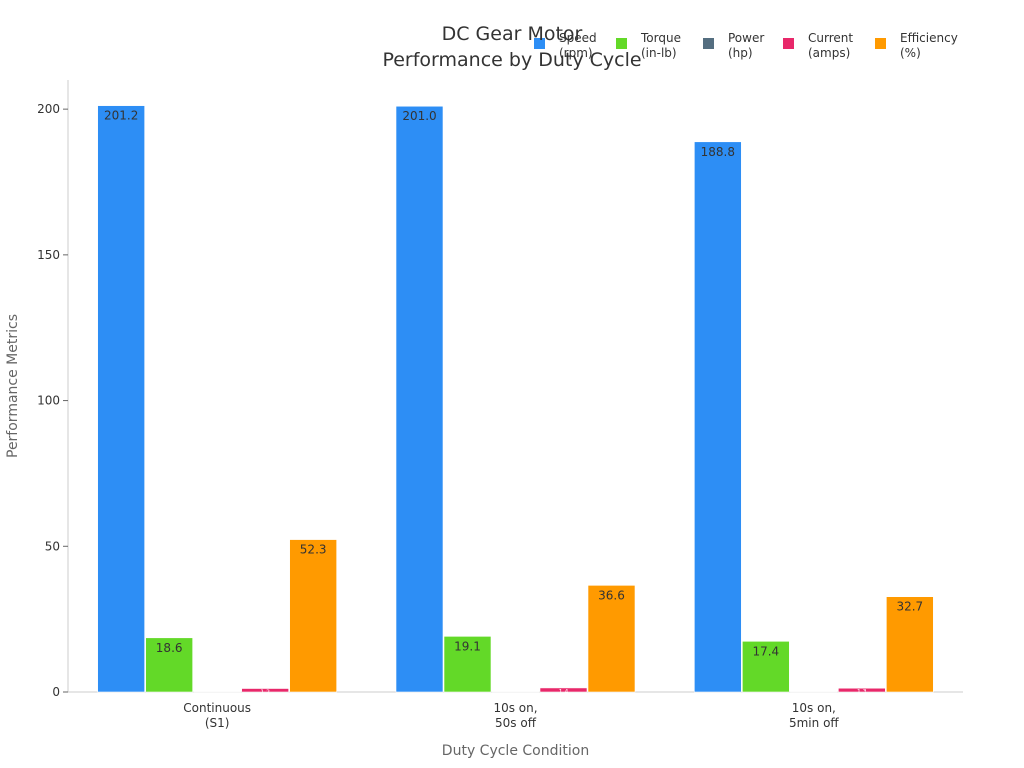  I want to click on data-label: 1.3, so click(862, 692).